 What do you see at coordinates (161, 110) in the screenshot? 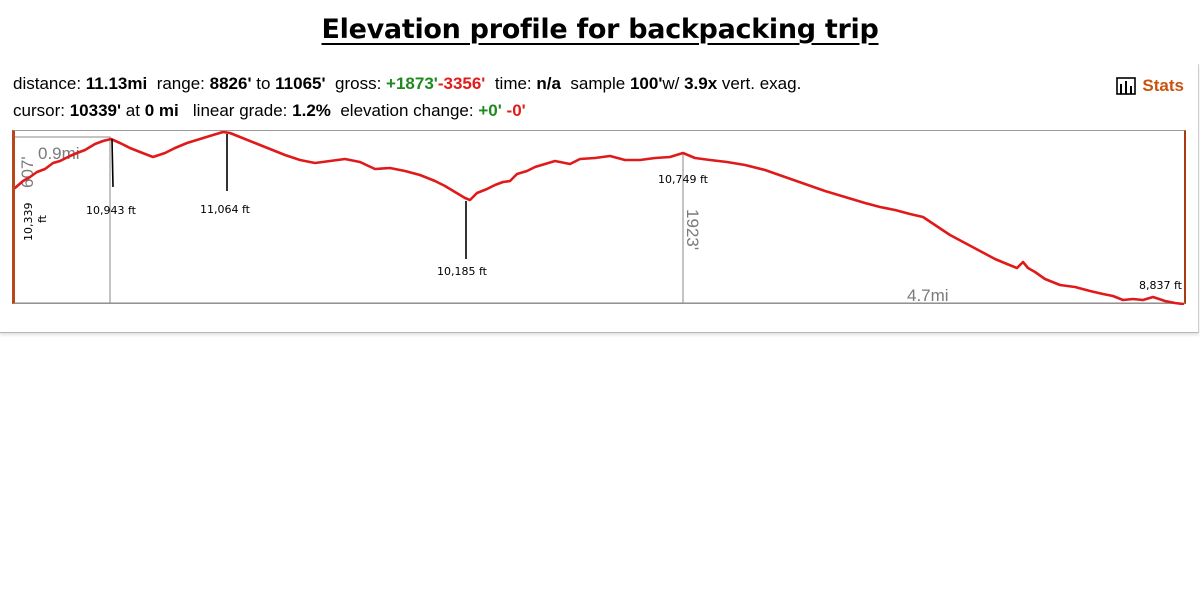
I see `cursor-distance: 0 mi` at bounding box center [161, 110].